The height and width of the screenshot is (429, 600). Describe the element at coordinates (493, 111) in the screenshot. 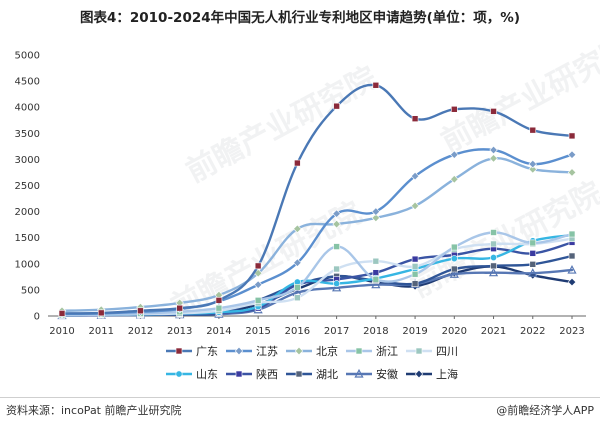

I see `data-point-广东-2021` at that location.